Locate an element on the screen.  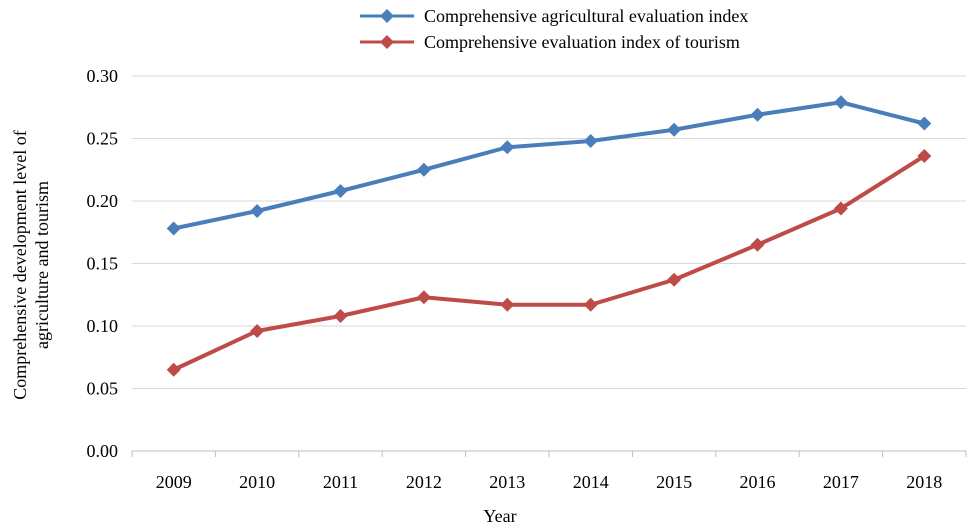
x-tick-label: 2011 is located at coordinates (340, 482).